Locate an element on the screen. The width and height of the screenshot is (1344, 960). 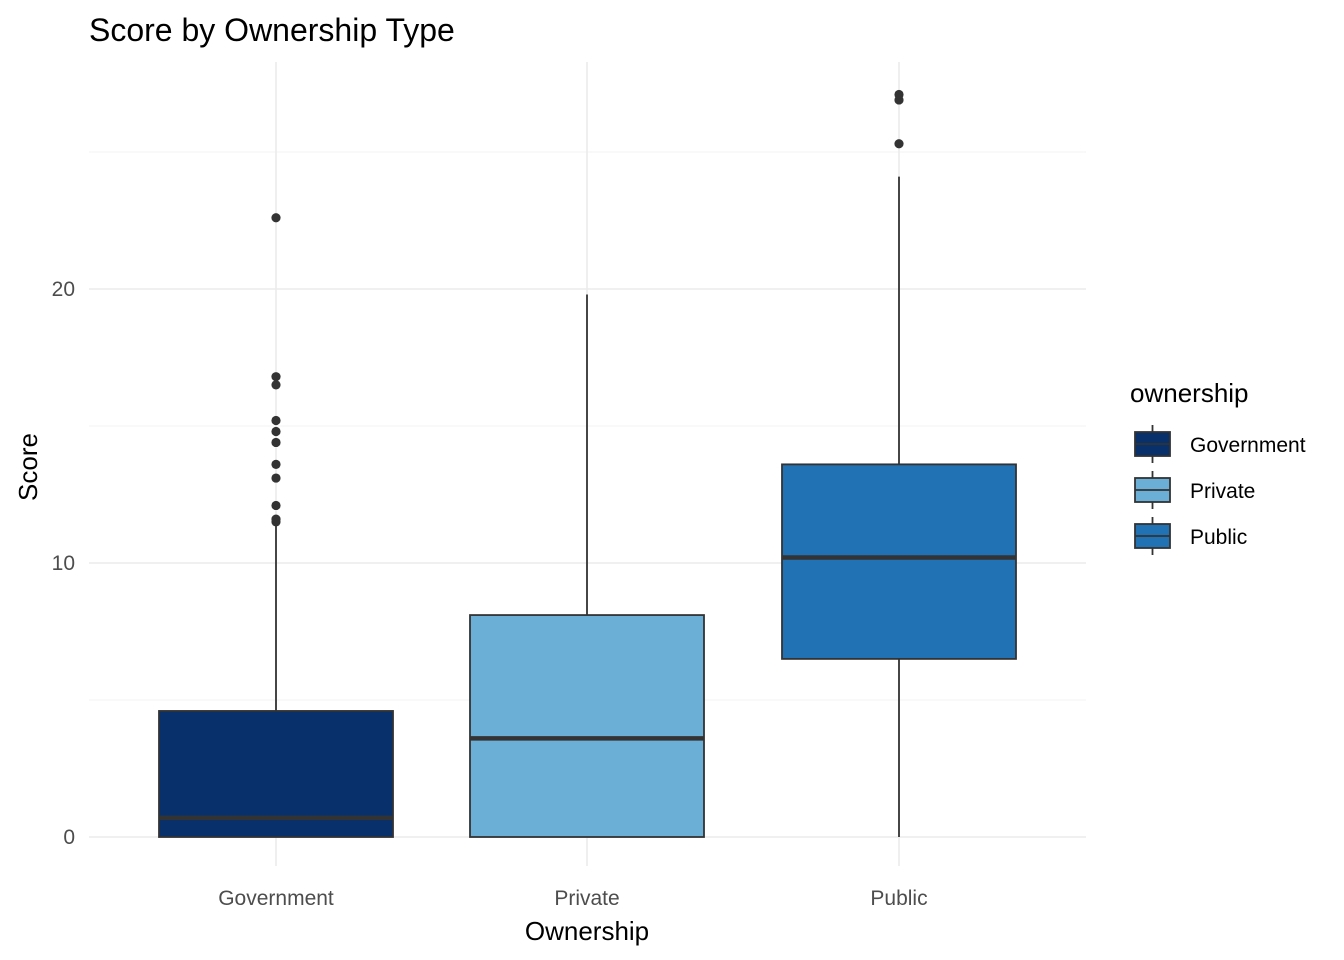
legend-item-private: Private is located at coordinates (1194, 490).